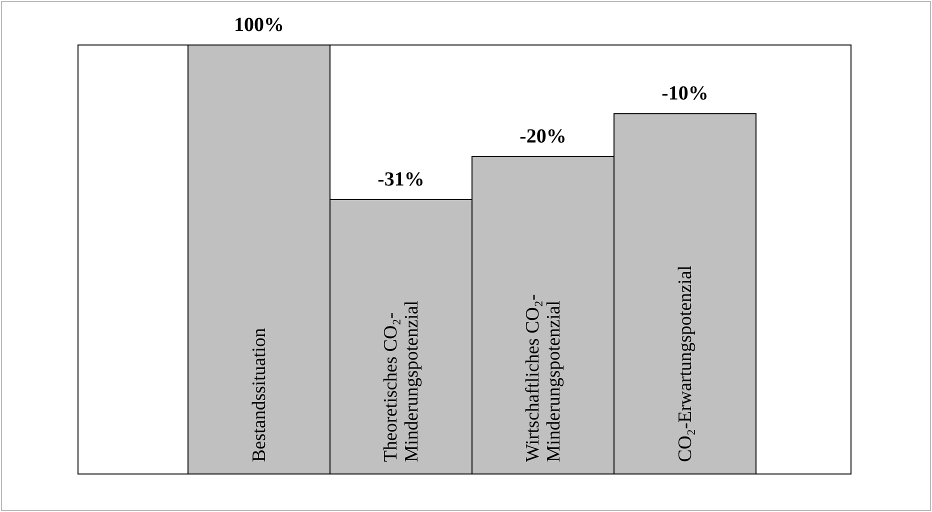 The image size is (932, 512). What do you see at coordinates (543, 378) in the screenshot?
I see `x-tick-label: Wirtschaftliches CO₂-Minderungspotenzial` at bounding box center [543, 378].